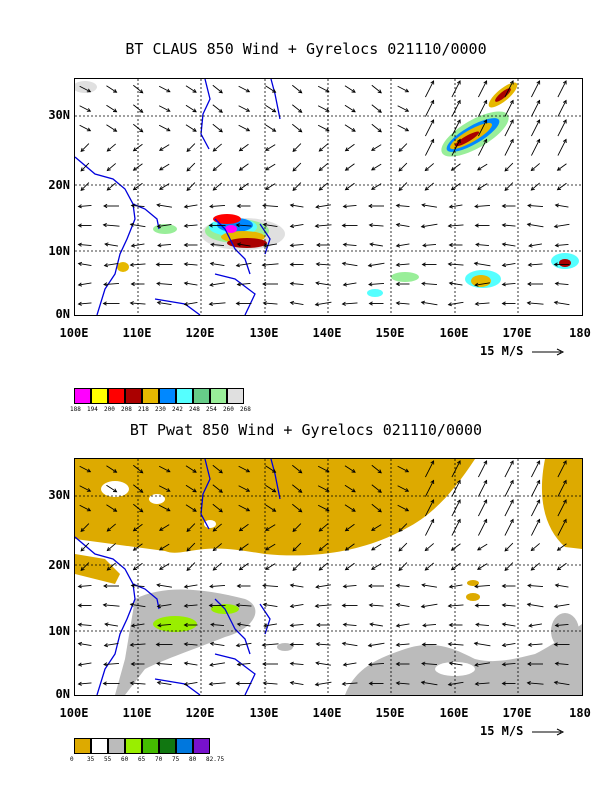  Describe the element at coordinates (160, 409) in the screenshot. I see `legend-label-6: 230` at that location.